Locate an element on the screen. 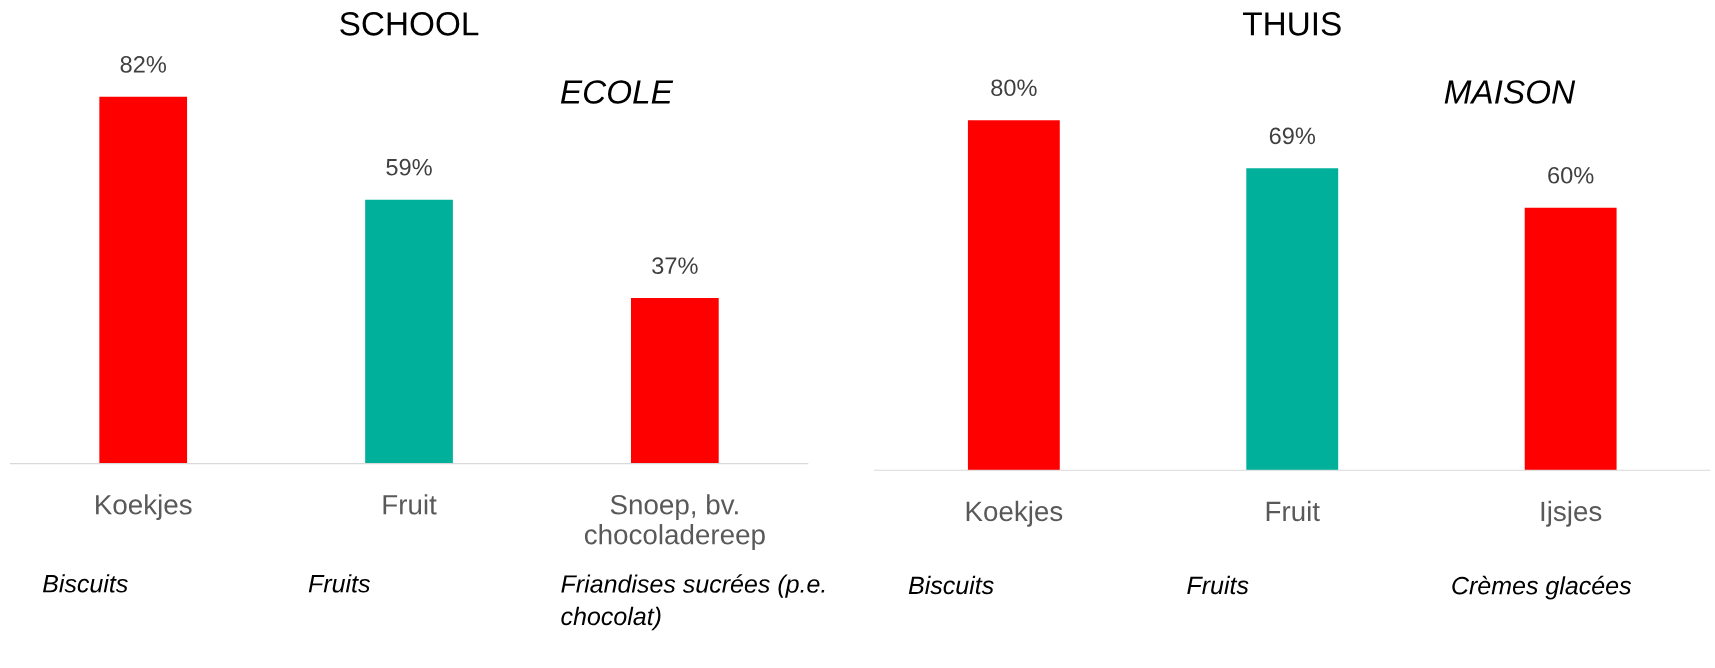 The height and width of the screenshot is (668, 1715). data-label: 37% is located at coordinates (675, 265).